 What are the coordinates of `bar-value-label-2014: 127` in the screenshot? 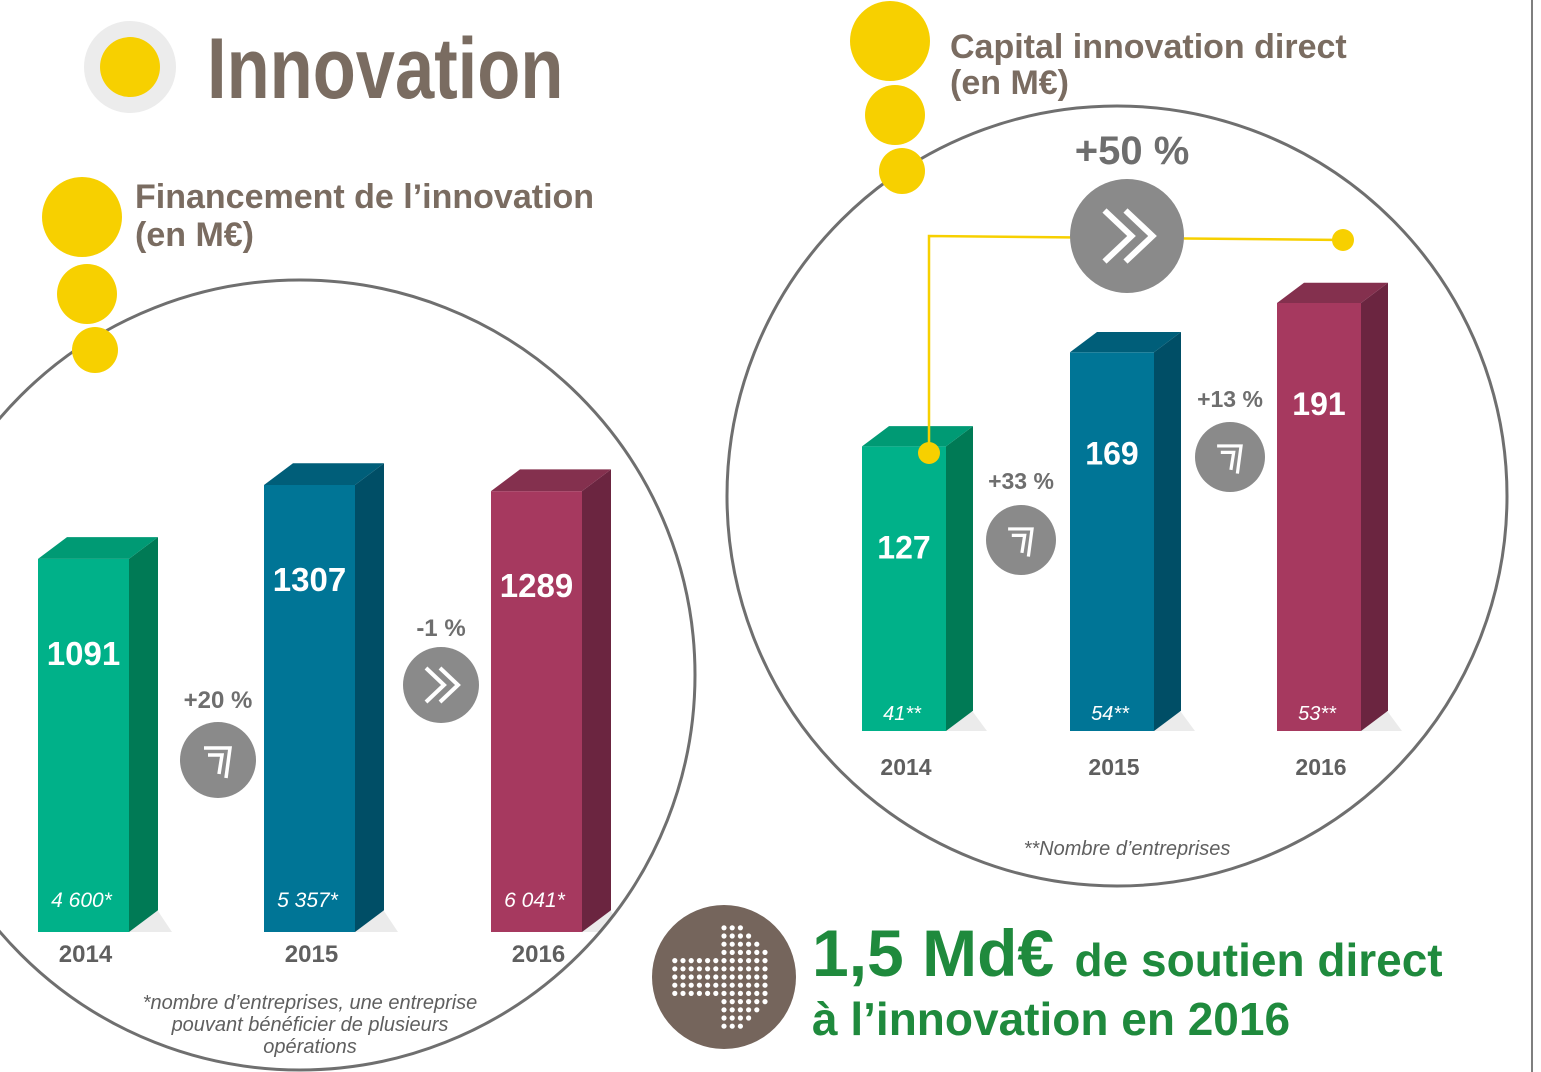 It's located at (903, 547).